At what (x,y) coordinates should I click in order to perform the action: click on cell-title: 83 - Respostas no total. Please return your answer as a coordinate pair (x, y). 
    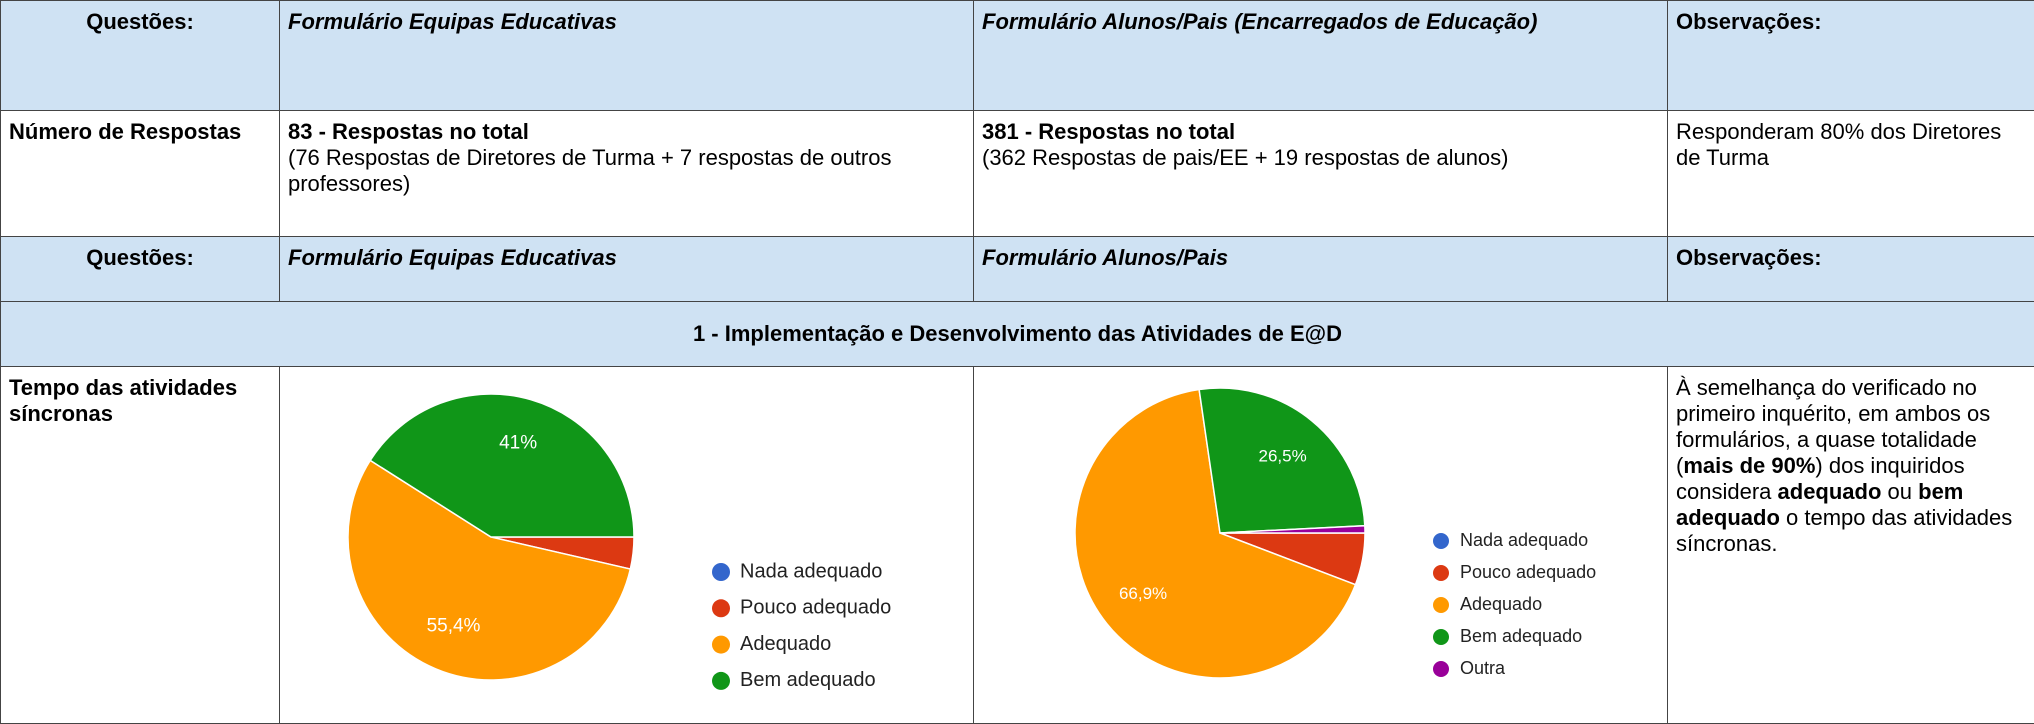
    Looking at the image, I should click on (626, 132).